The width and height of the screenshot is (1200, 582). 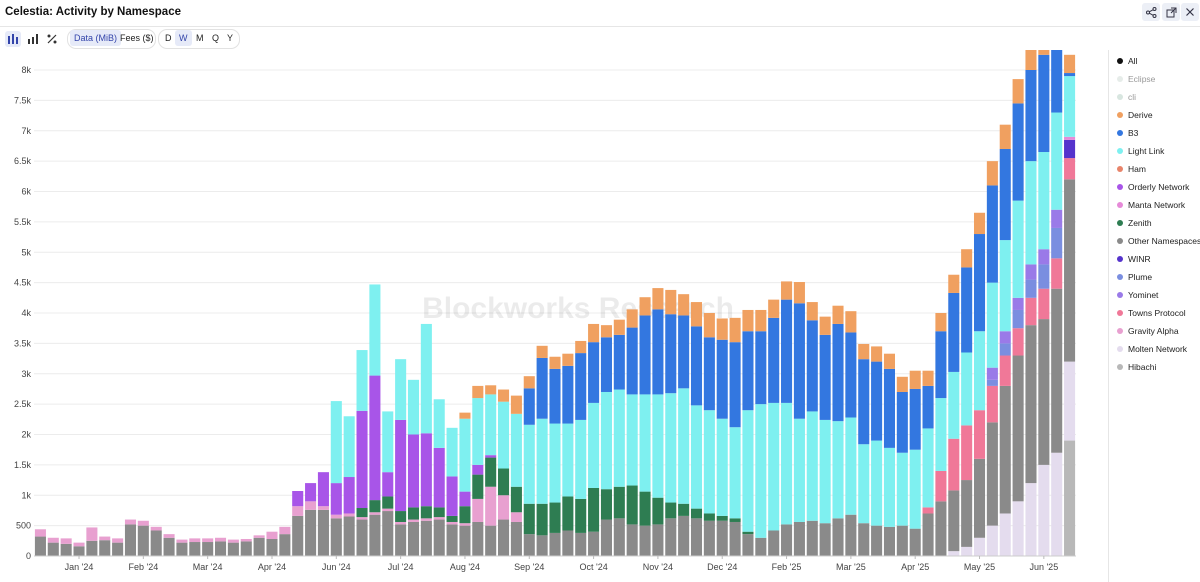 What do you see at coordinates (1158, 241) in the screenshot?
I see `legend-item-other-namespaces: Other Namespaces` at bounding box center [1158, 241].